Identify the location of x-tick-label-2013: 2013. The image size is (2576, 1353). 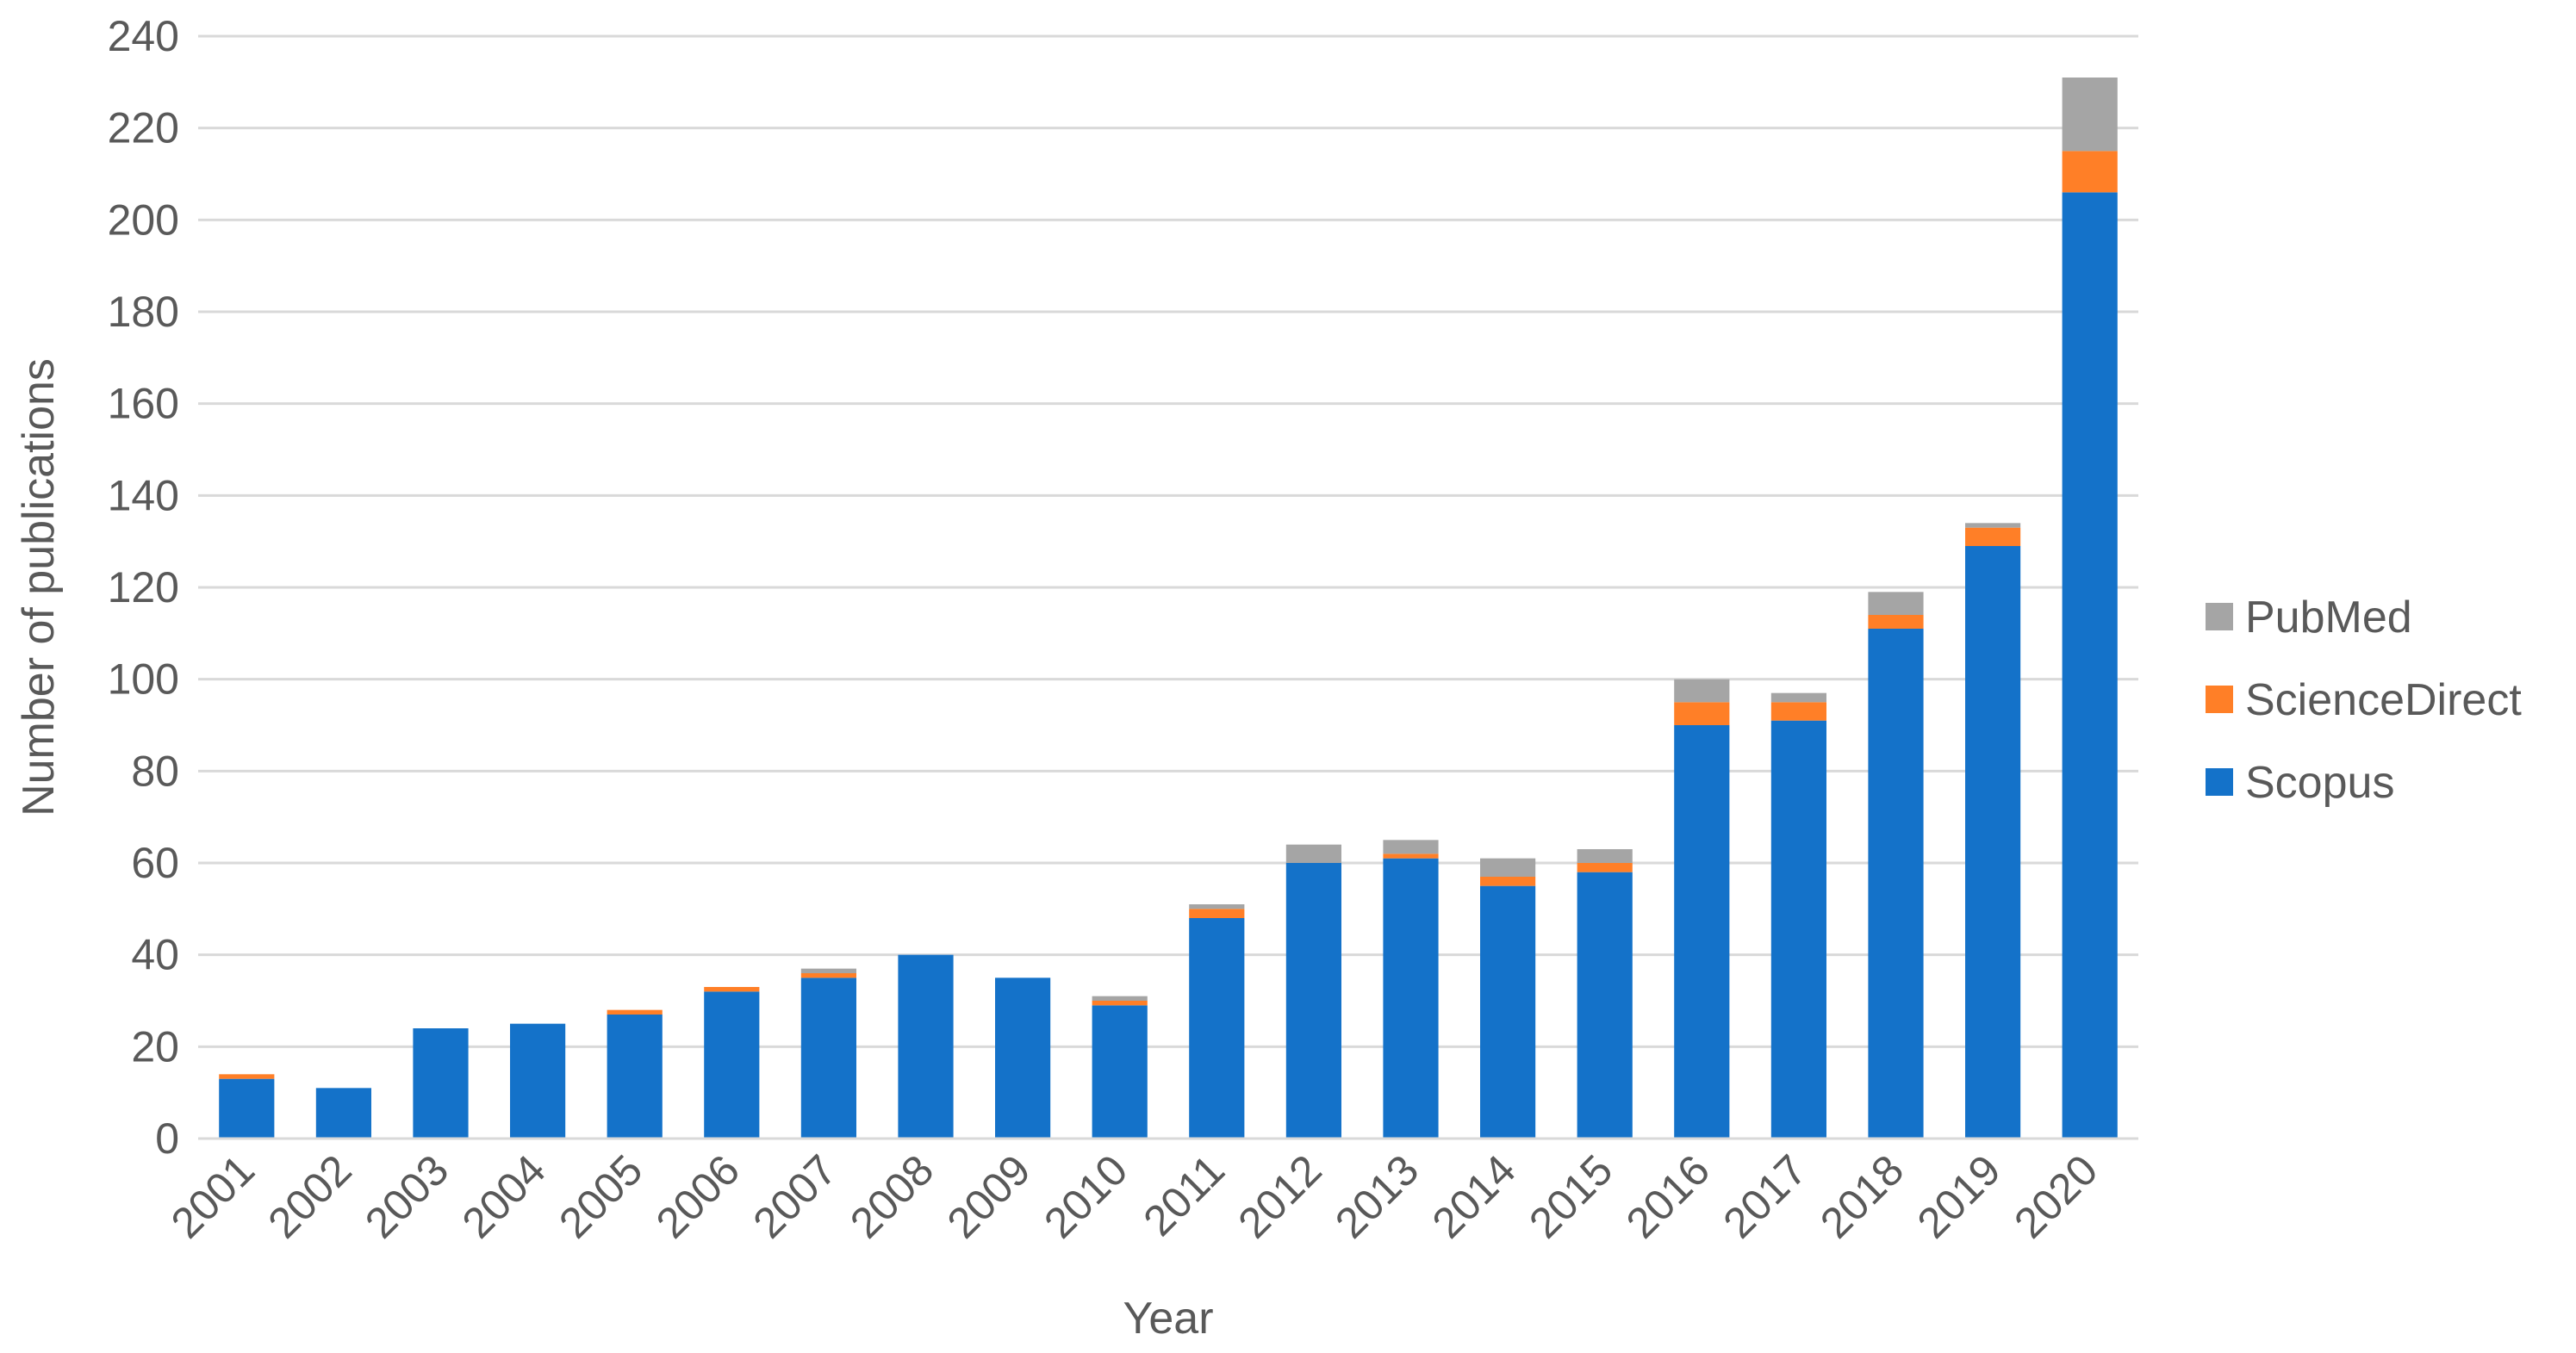
(1377, 1196).